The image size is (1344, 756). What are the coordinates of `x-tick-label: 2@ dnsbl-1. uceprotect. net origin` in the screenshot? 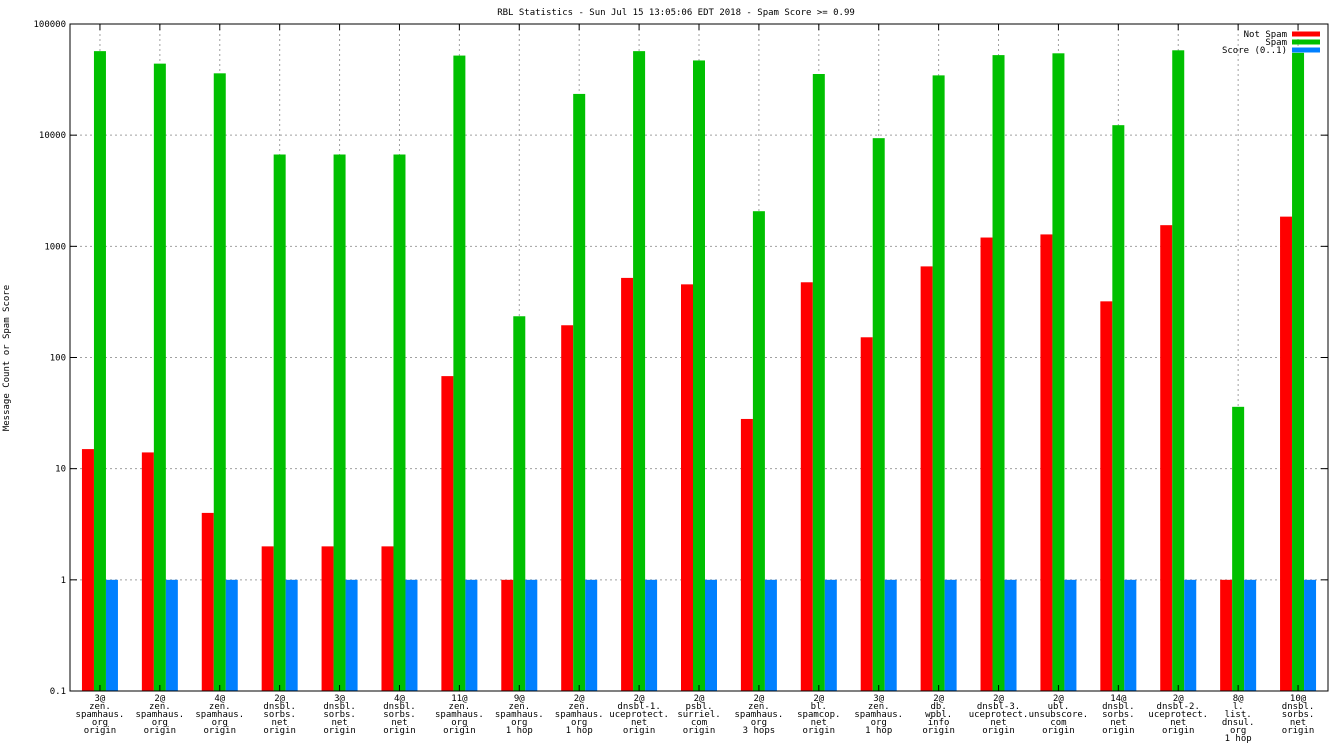 It's located at (639, 715).